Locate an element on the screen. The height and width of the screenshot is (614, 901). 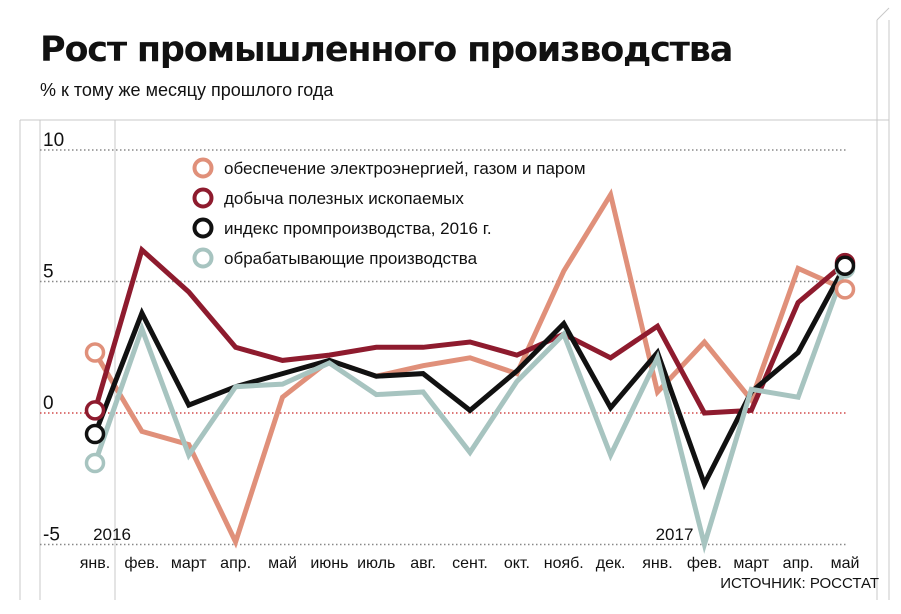
frame-line is located at coordinates (883, 14).